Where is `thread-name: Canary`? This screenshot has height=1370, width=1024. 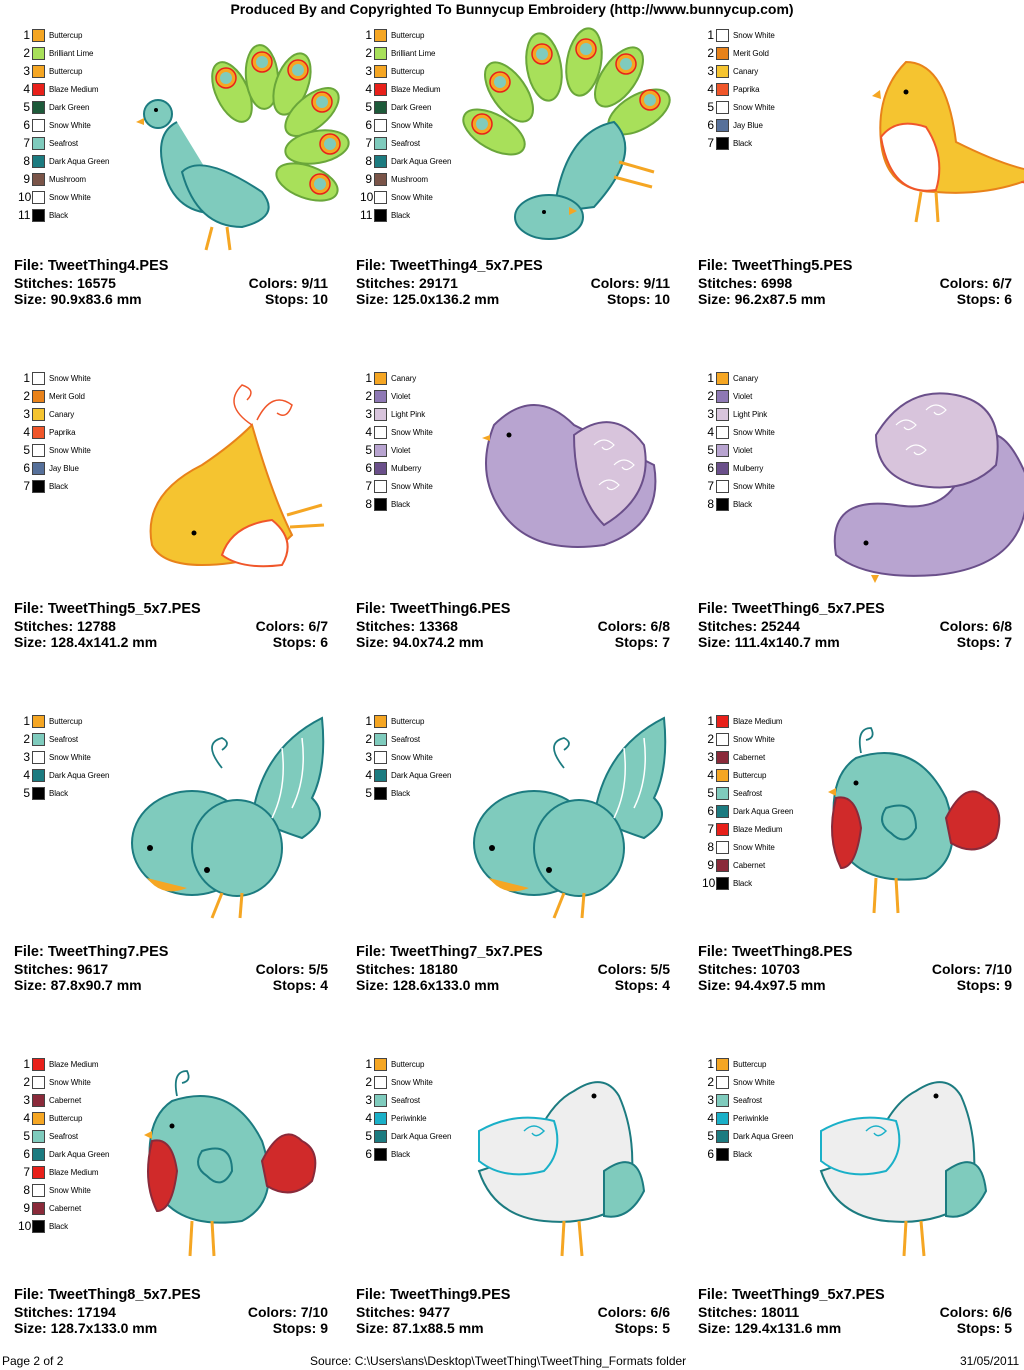 thread-name: Canary is located at coordinates (746, 71).